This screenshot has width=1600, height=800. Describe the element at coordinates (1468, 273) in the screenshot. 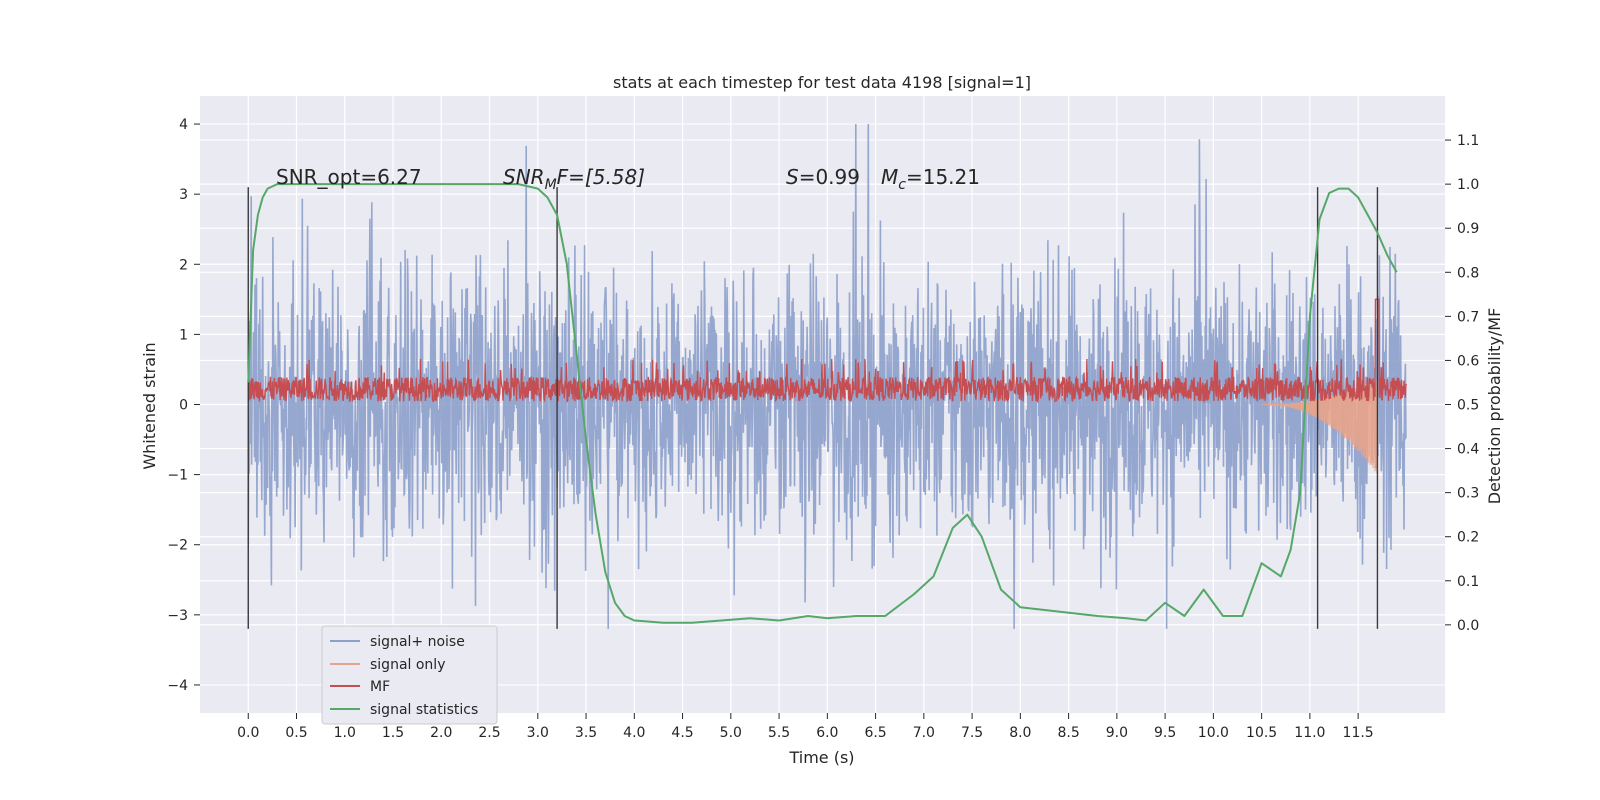

I see `right-tick-label: 0.8` at that location.